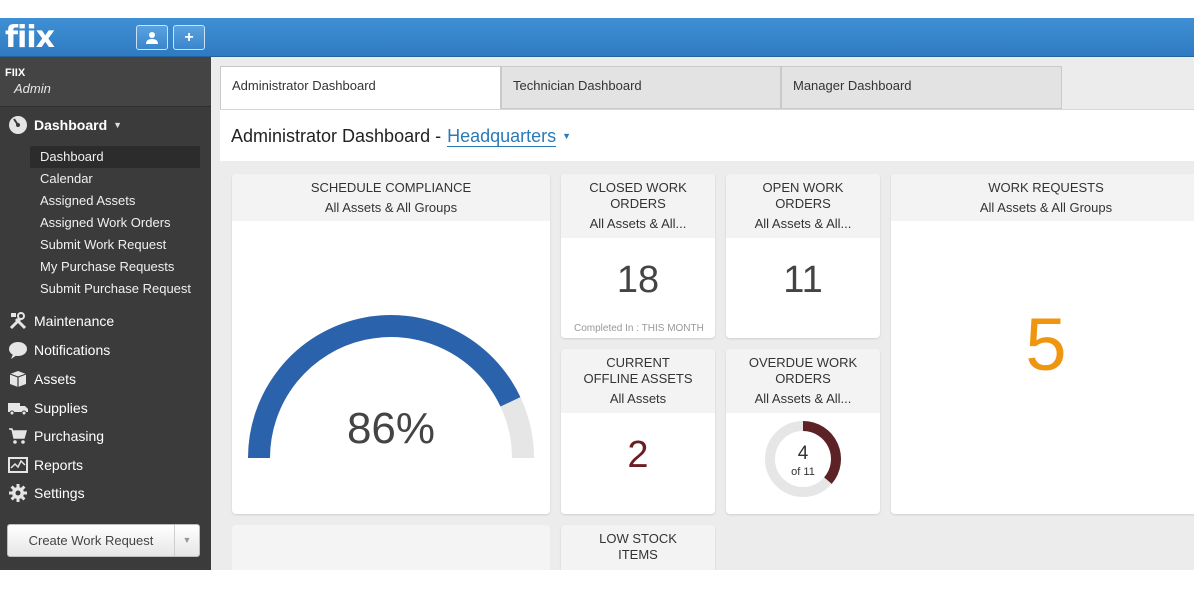 Image resolution: width=1200 pixels, height=600 pixels. I want to click on top-bar: fiix +, so click(597, 37).